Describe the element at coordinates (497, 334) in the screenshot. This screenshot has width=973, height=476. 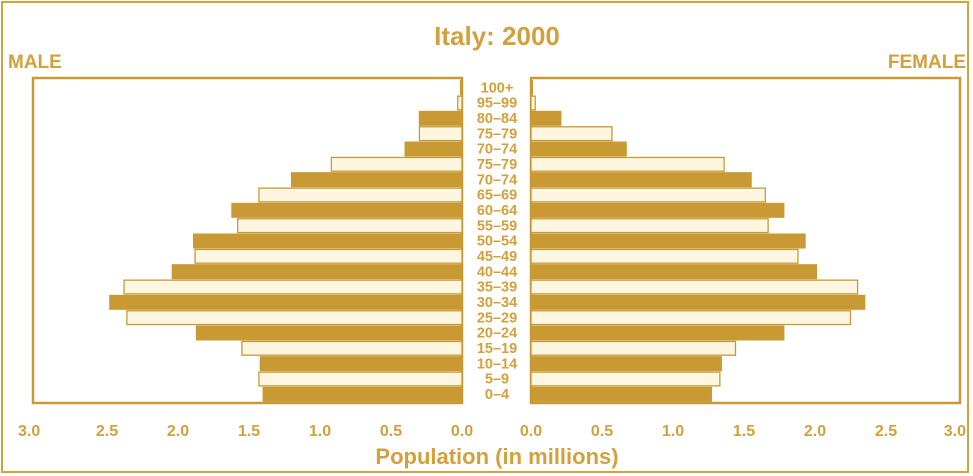
I see `age-label: 20–24` at that location.